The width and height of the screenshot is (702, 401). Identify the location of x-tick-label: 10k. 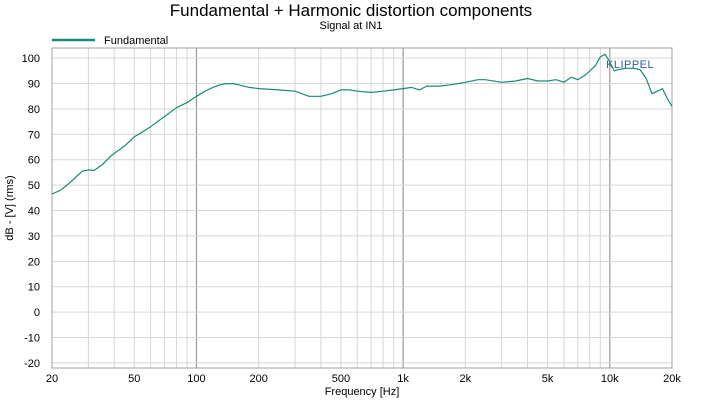
(610, 379).